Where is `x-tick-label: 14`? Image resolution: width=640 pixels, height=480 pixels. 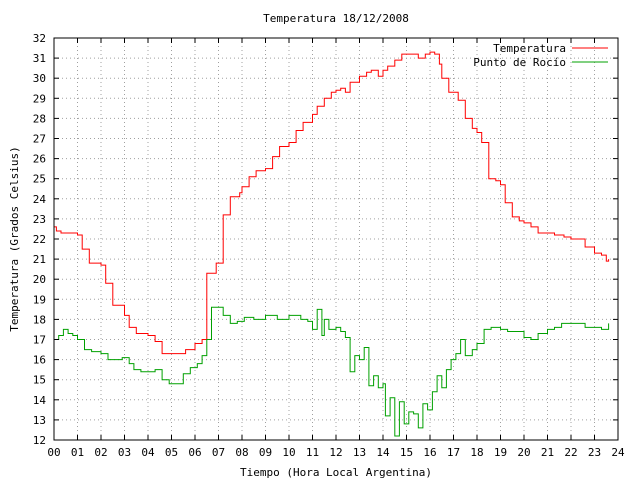
x-tick-label: 14 is located at coordinates (383, 452).